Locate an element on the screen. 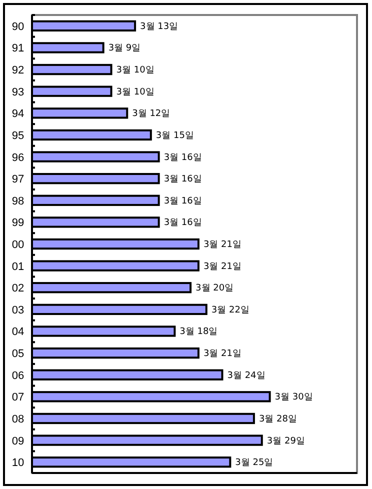  y-tick-label: 00 is located at coordinates (18, 245).